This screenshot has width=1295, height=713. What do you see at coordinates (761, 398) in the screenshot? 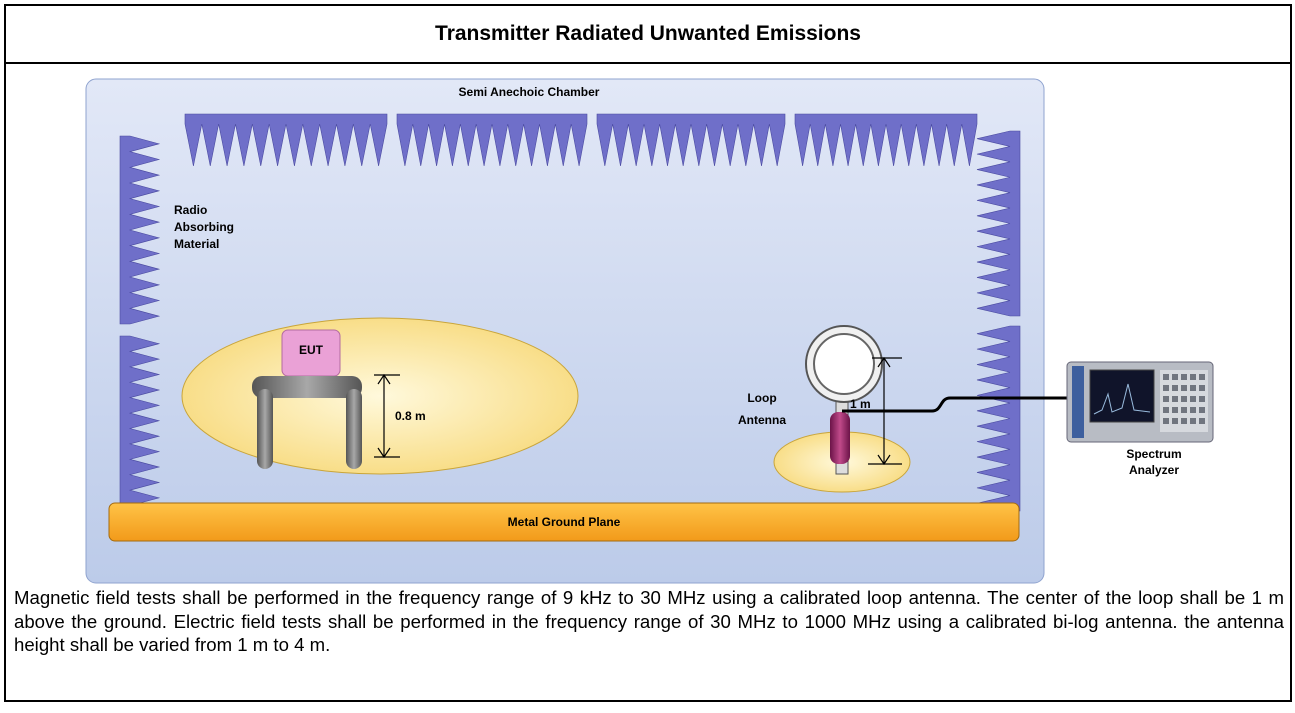
I see `antenna-label: Loop` at bounding box center [761, 398].